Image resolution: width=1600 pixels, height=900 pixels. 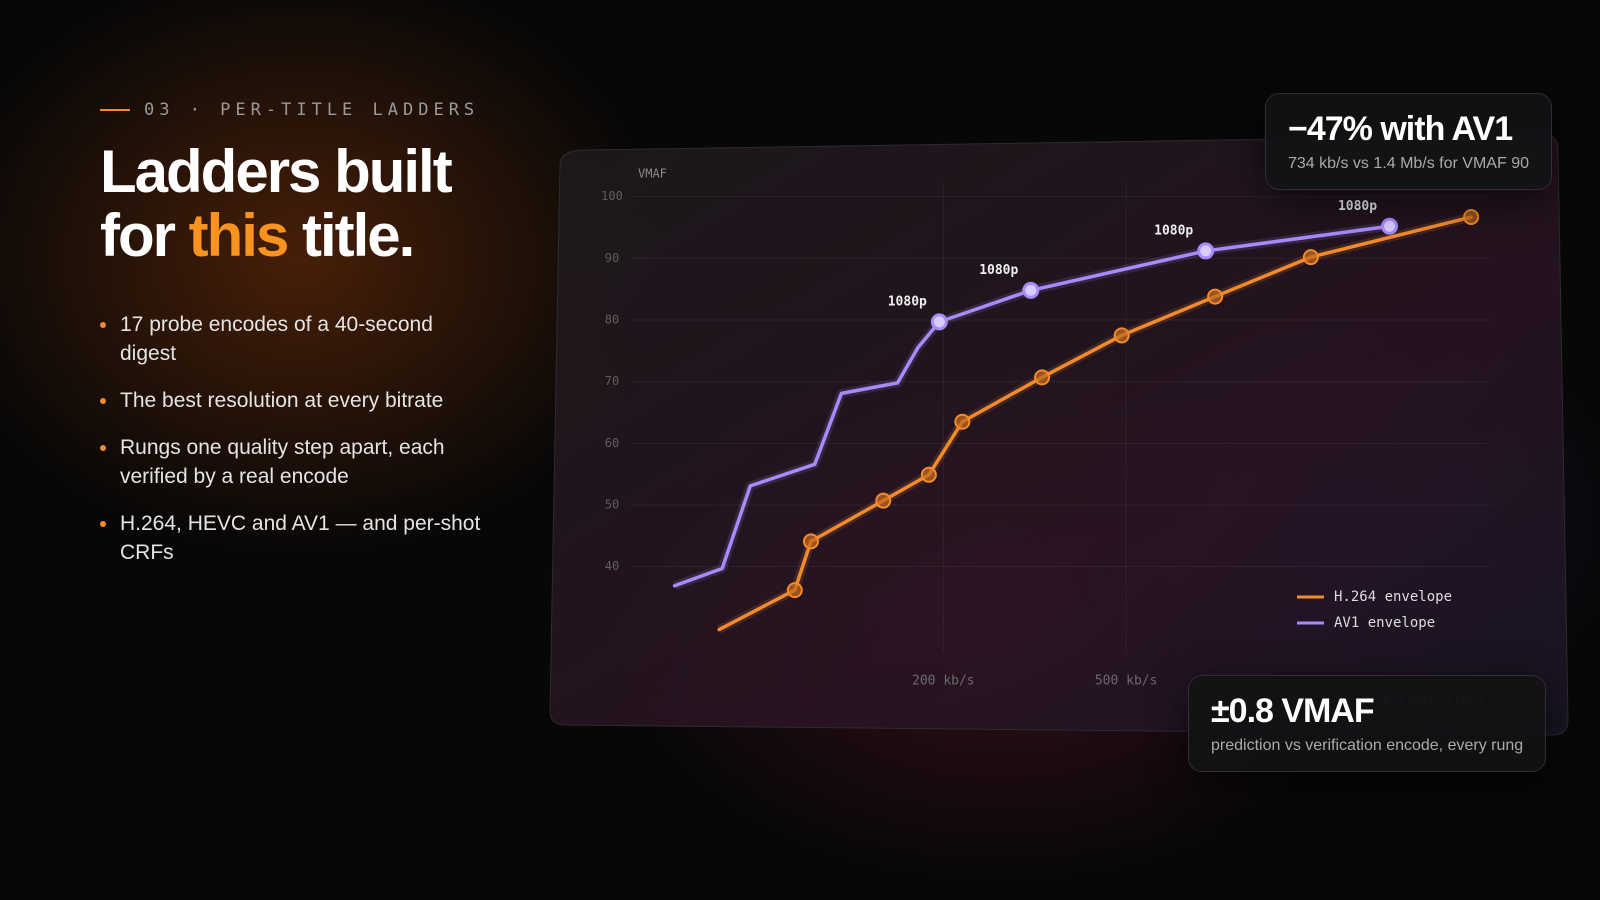 What do you see at coordinates (943, 681) in the screenshot?
I see `x-tick-label: 200 kb/s` at bounding box center [943, 681].